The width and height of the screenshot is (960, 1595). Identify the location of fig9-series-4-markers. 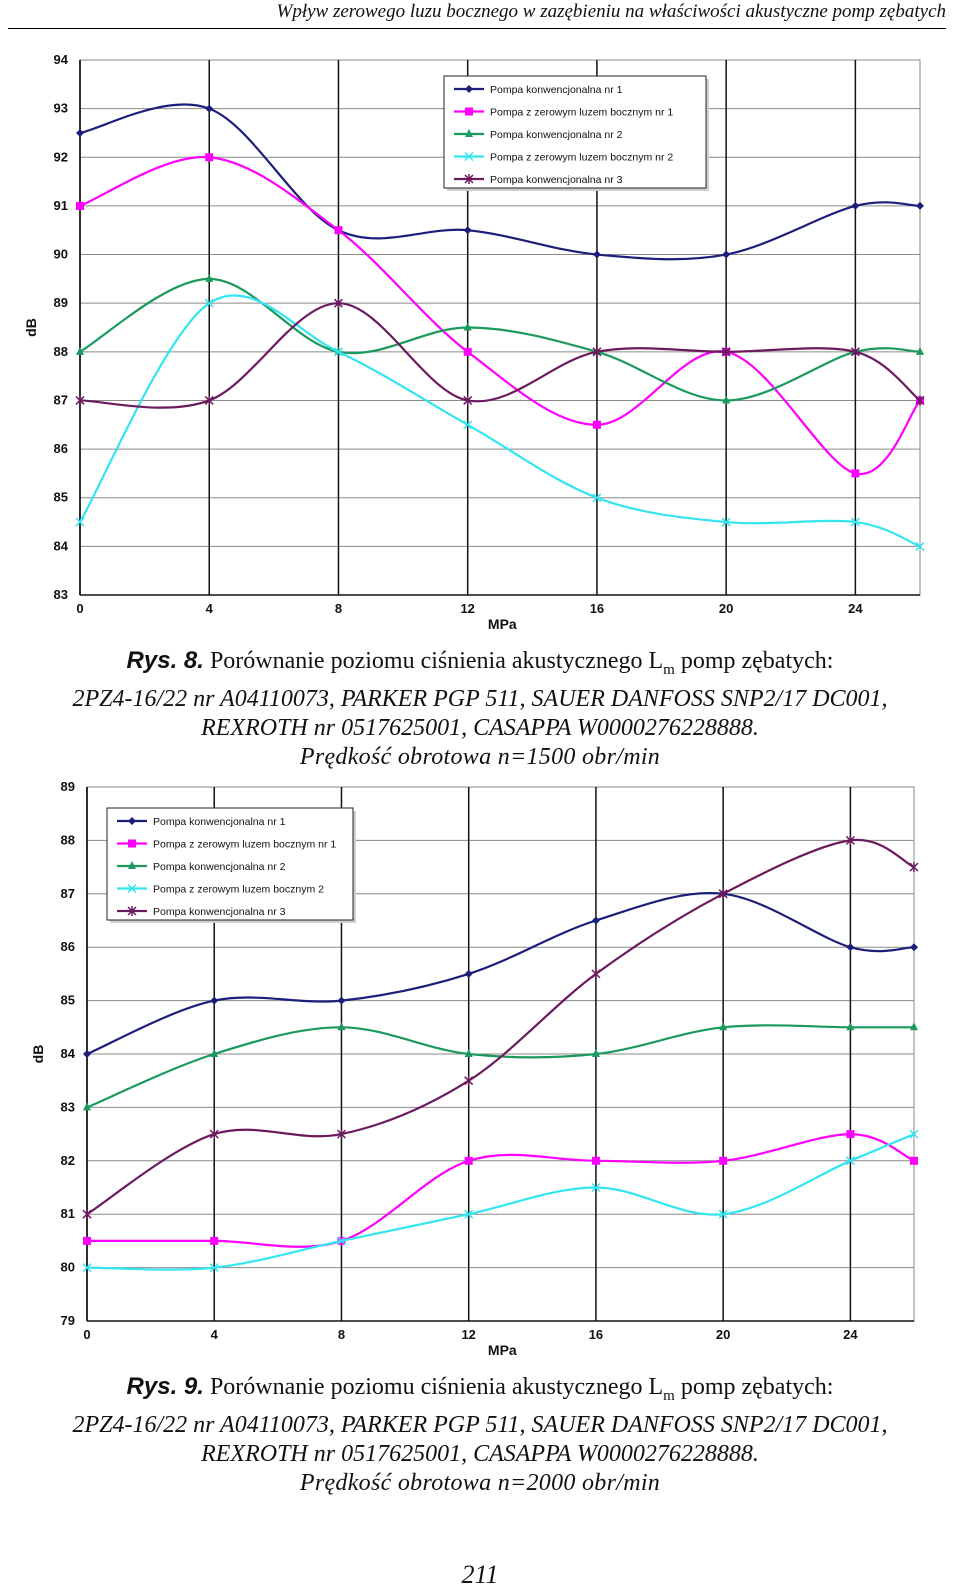
(500, 1201).